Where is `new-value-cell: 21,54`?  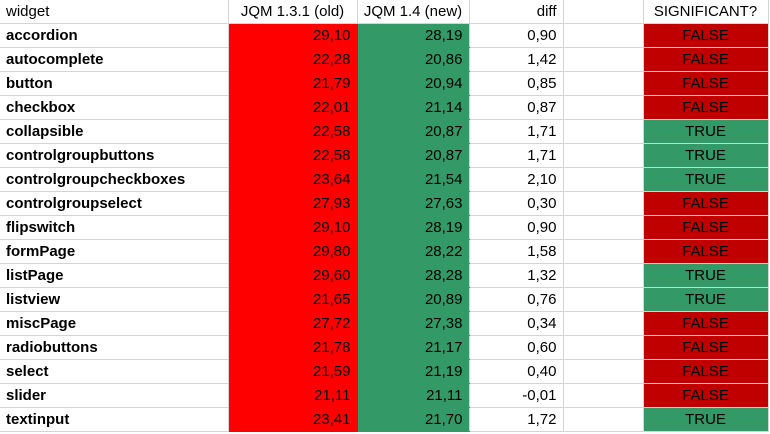
new-value-cell: 21,54 is located at coordinates (413, 179).